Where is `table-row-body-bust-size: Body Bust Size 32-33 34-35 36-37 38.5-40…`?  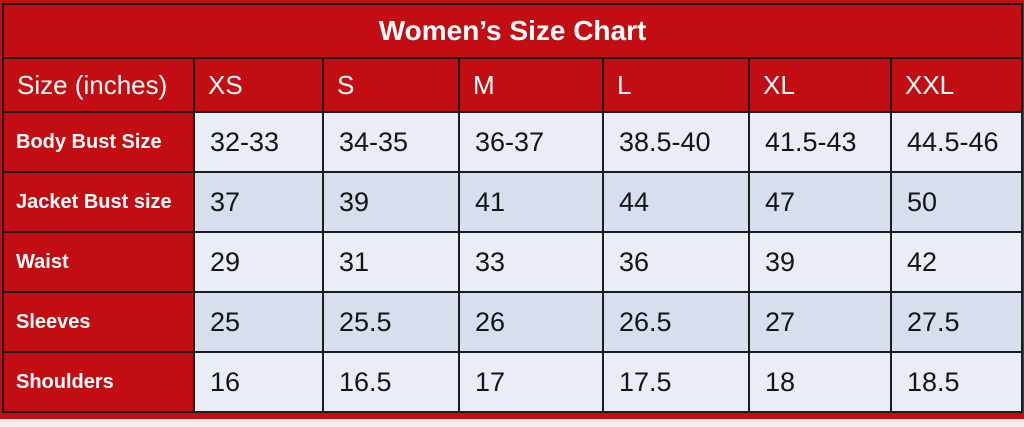 table-row-body-bust-size: Body Bust Size 32-33 34-35 36-37 38.5-40… is located at coordinates (513, 142).